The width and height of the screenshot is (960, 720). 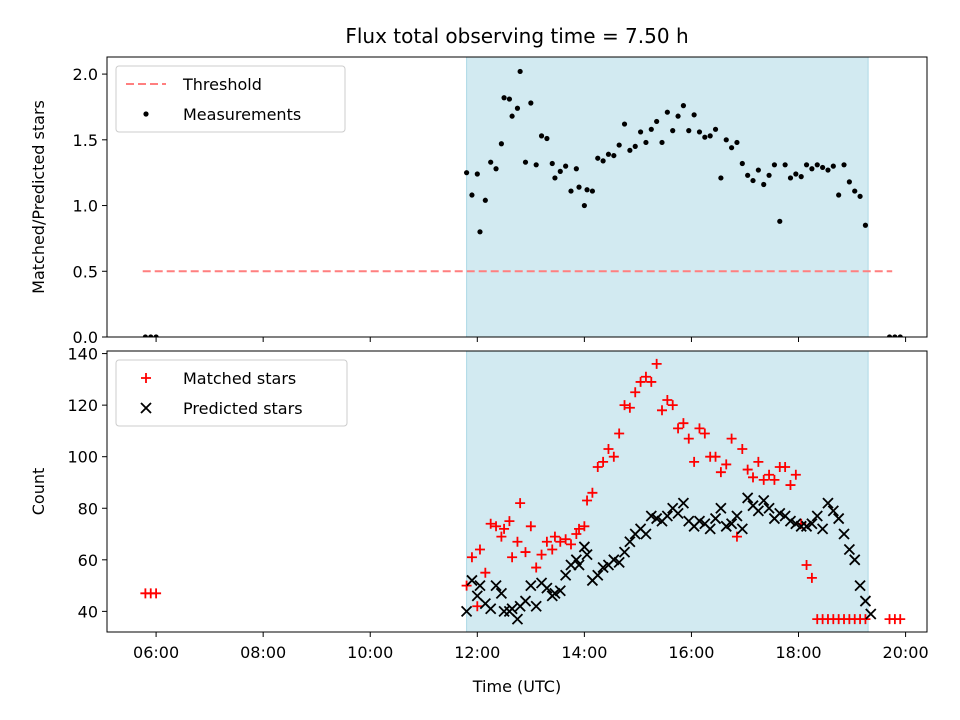 What do you see at coordinates (222, 84) in the screenshot?
I see `legend-label: Threshold` at bounding box center [222, 84].